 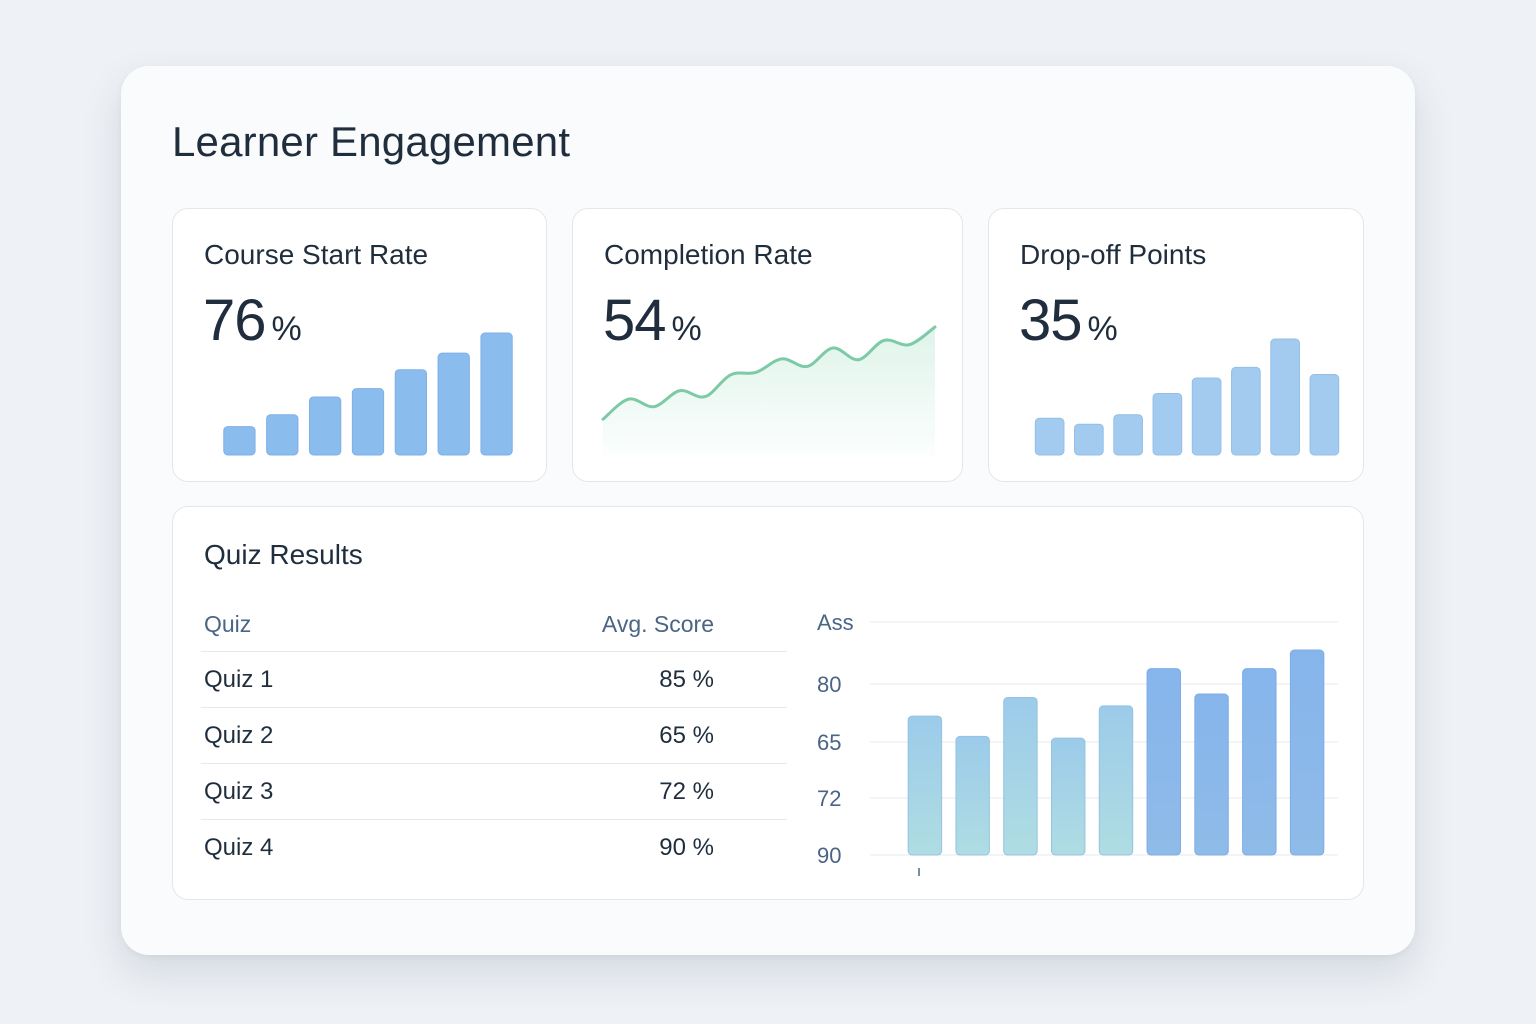 I want to click on completion-rate-area-chart, so click(x=769, y=390).